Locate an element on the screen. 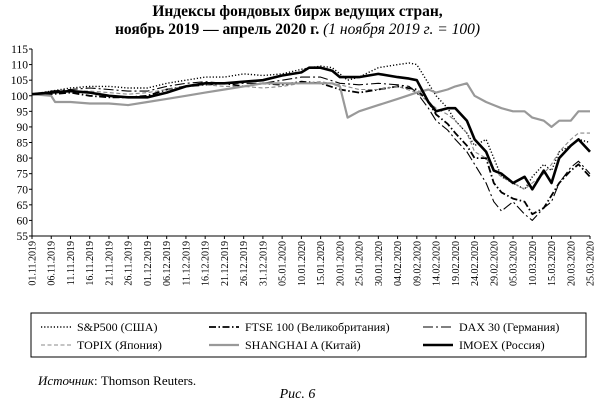 The height and width of the screenshot is (405, 595). chart-title-line1: Индексы фондовых бирж ведущих стран, is located at coordinates (297, 11).